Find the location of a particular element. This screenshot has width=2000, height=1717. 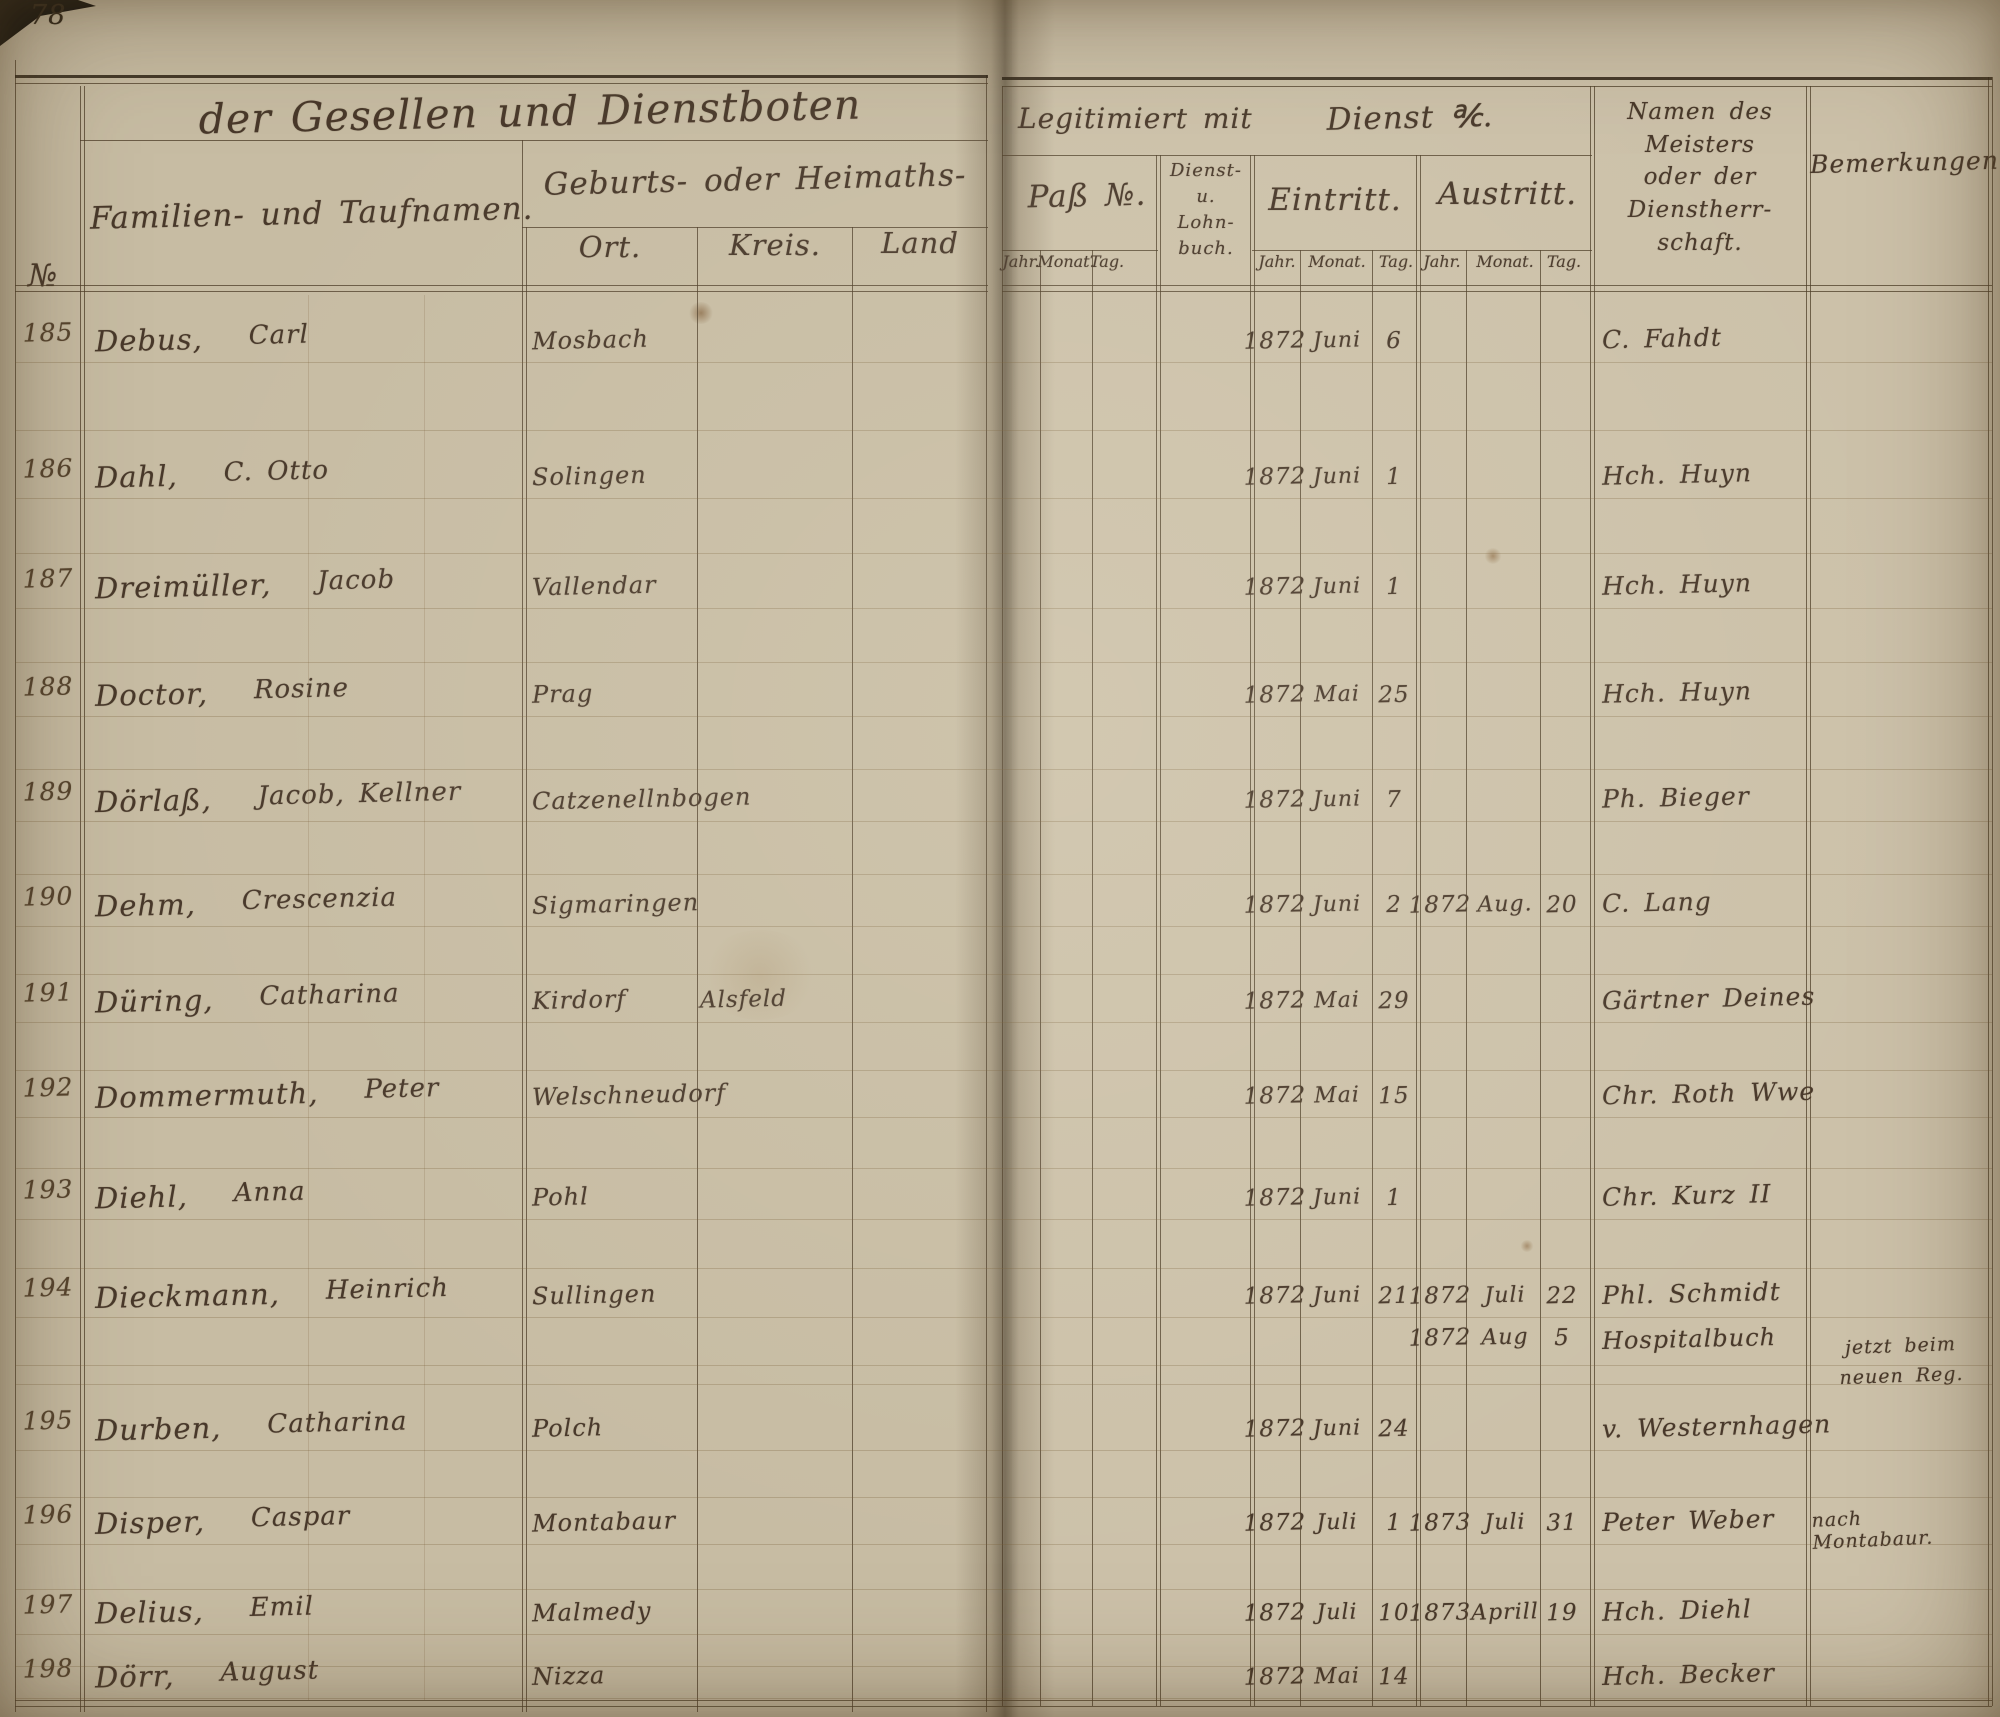

header-austritt: Austritt. is located at coordinates (1507, 194).